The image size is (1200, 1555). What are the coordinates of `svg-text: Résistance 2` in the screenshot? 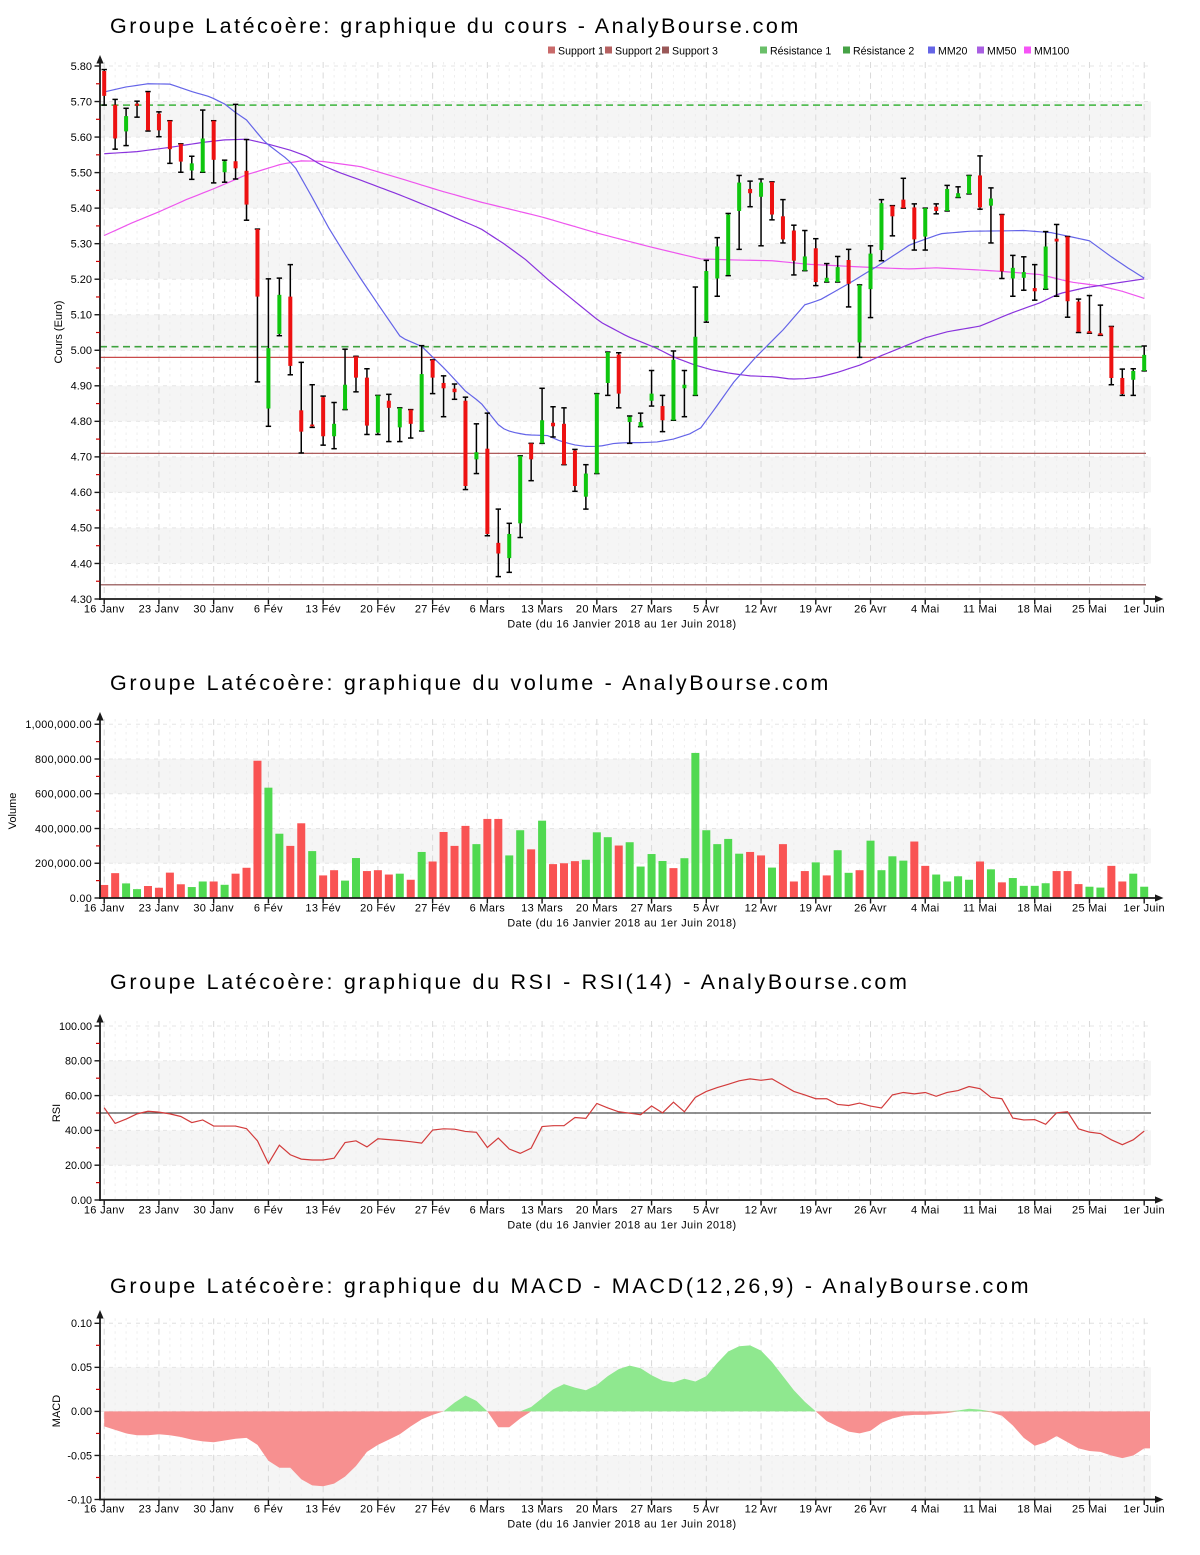 It's located at (883, 52).